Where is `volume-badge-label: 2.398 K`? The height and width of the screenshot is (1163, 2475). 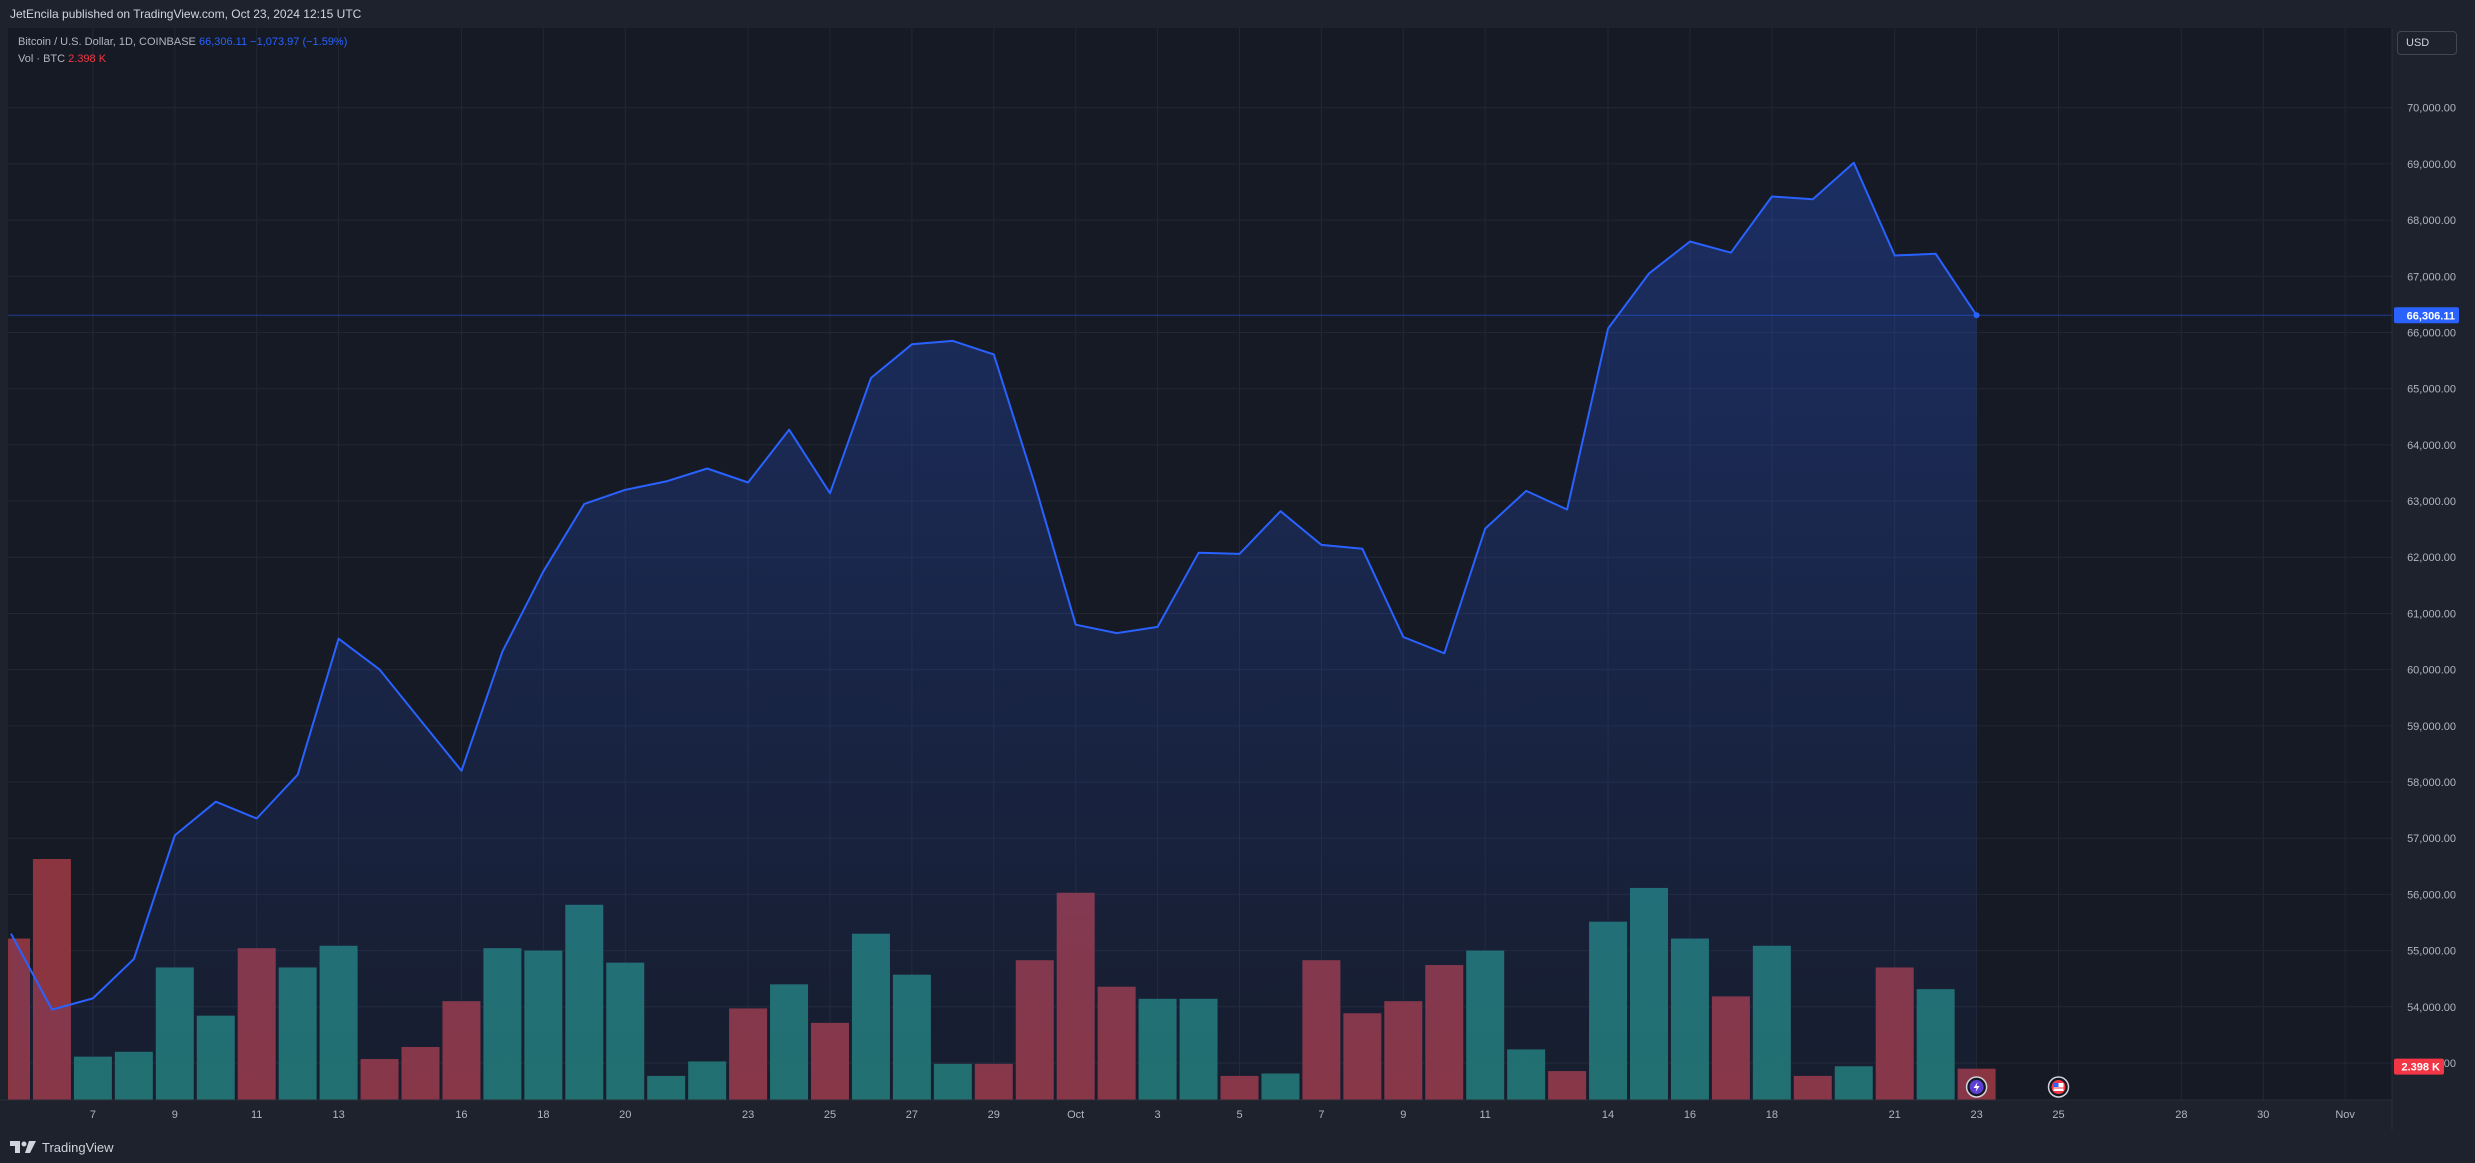
volume-badge-label: 2.398 K is located at coordinates (2420, 1068).